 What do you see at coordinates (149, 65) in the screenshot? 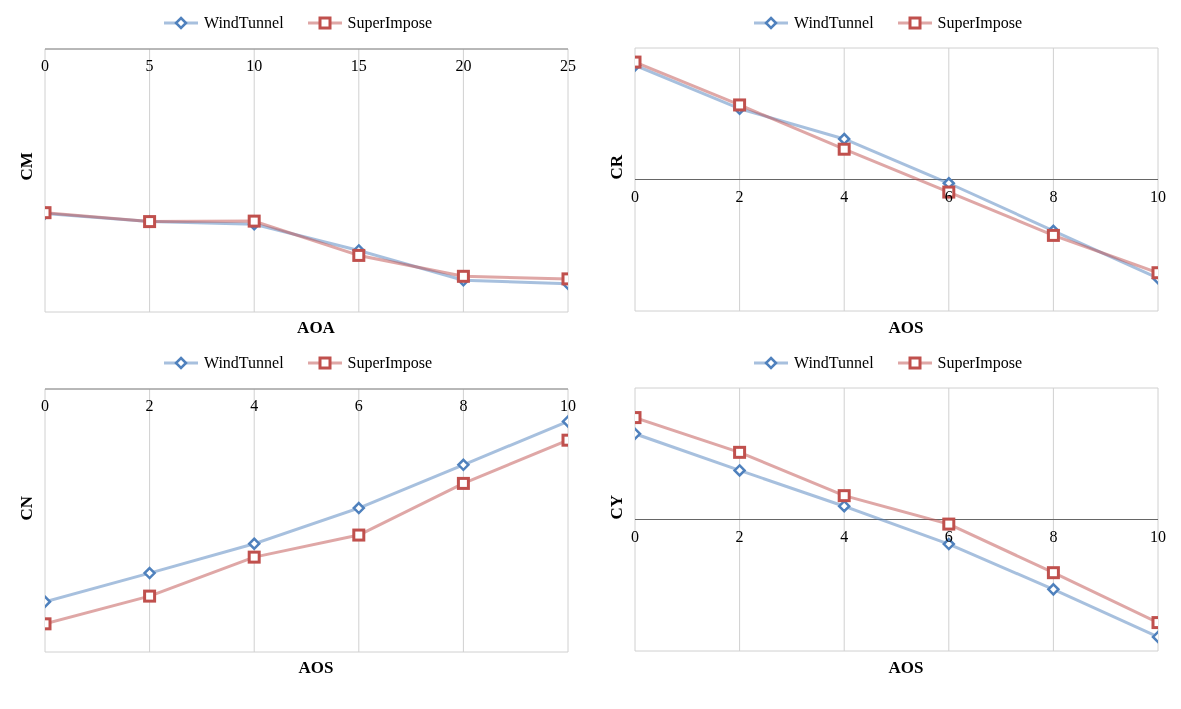
I see `x-tick-label: 5` at bounding box center [149, 65].